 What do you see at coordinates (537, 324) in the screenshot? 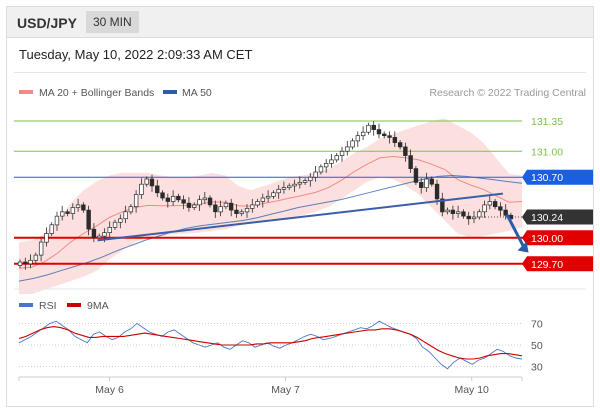
I see `rsi-tick-label: 70` at bounding box center [537, 324].